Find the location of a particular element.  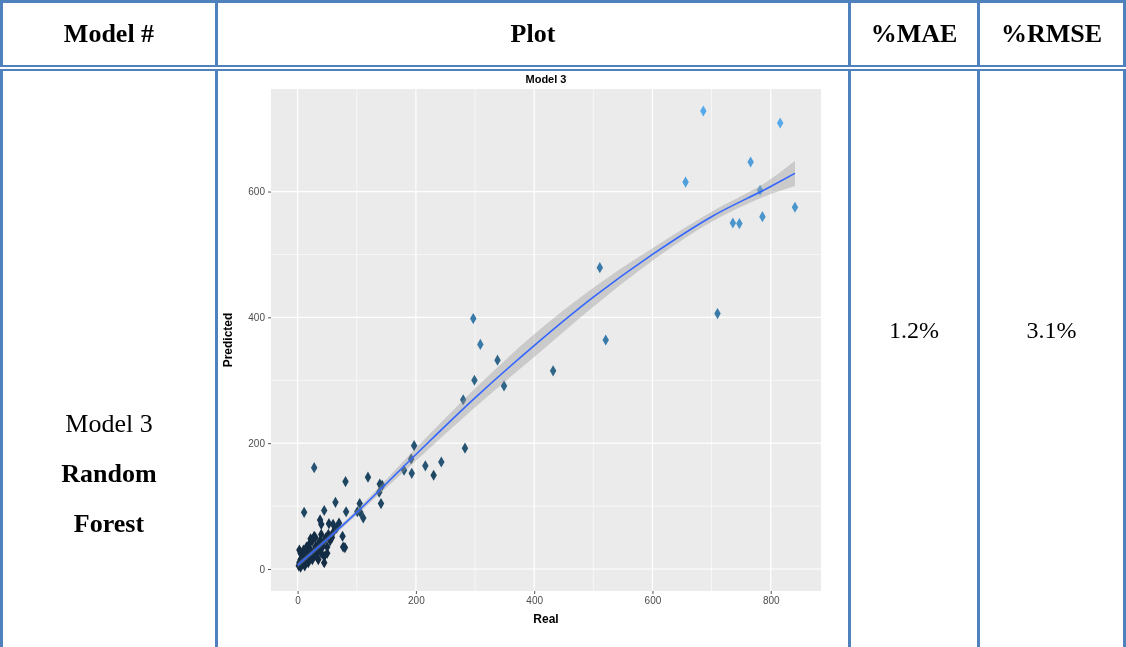

y-tick-label: 200 is located at coordinates (257, 443).